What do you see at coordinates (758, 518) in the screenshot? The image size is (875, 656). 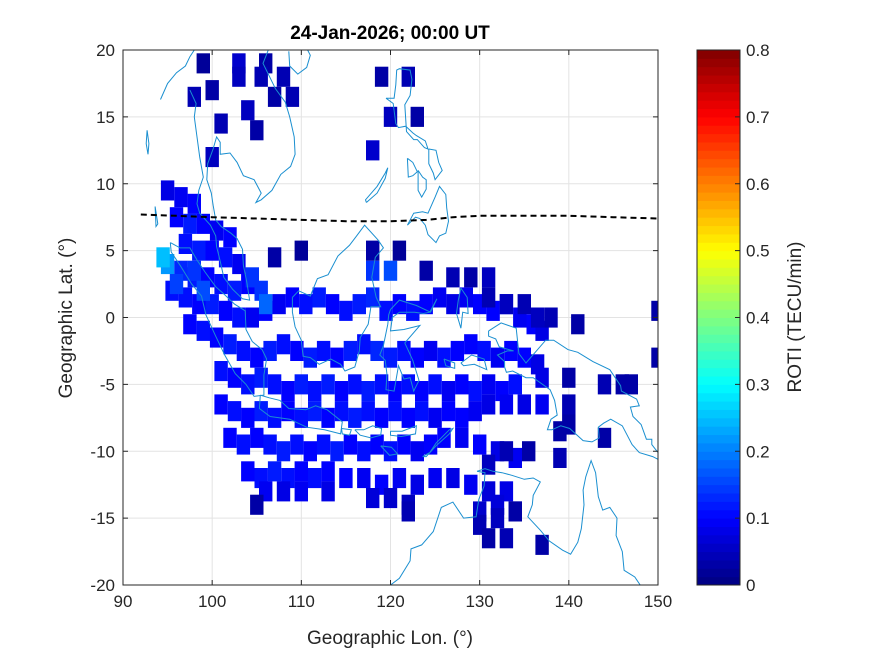 I see `colorbar-tick-label: 0.1` at bounding box center [758, 518].